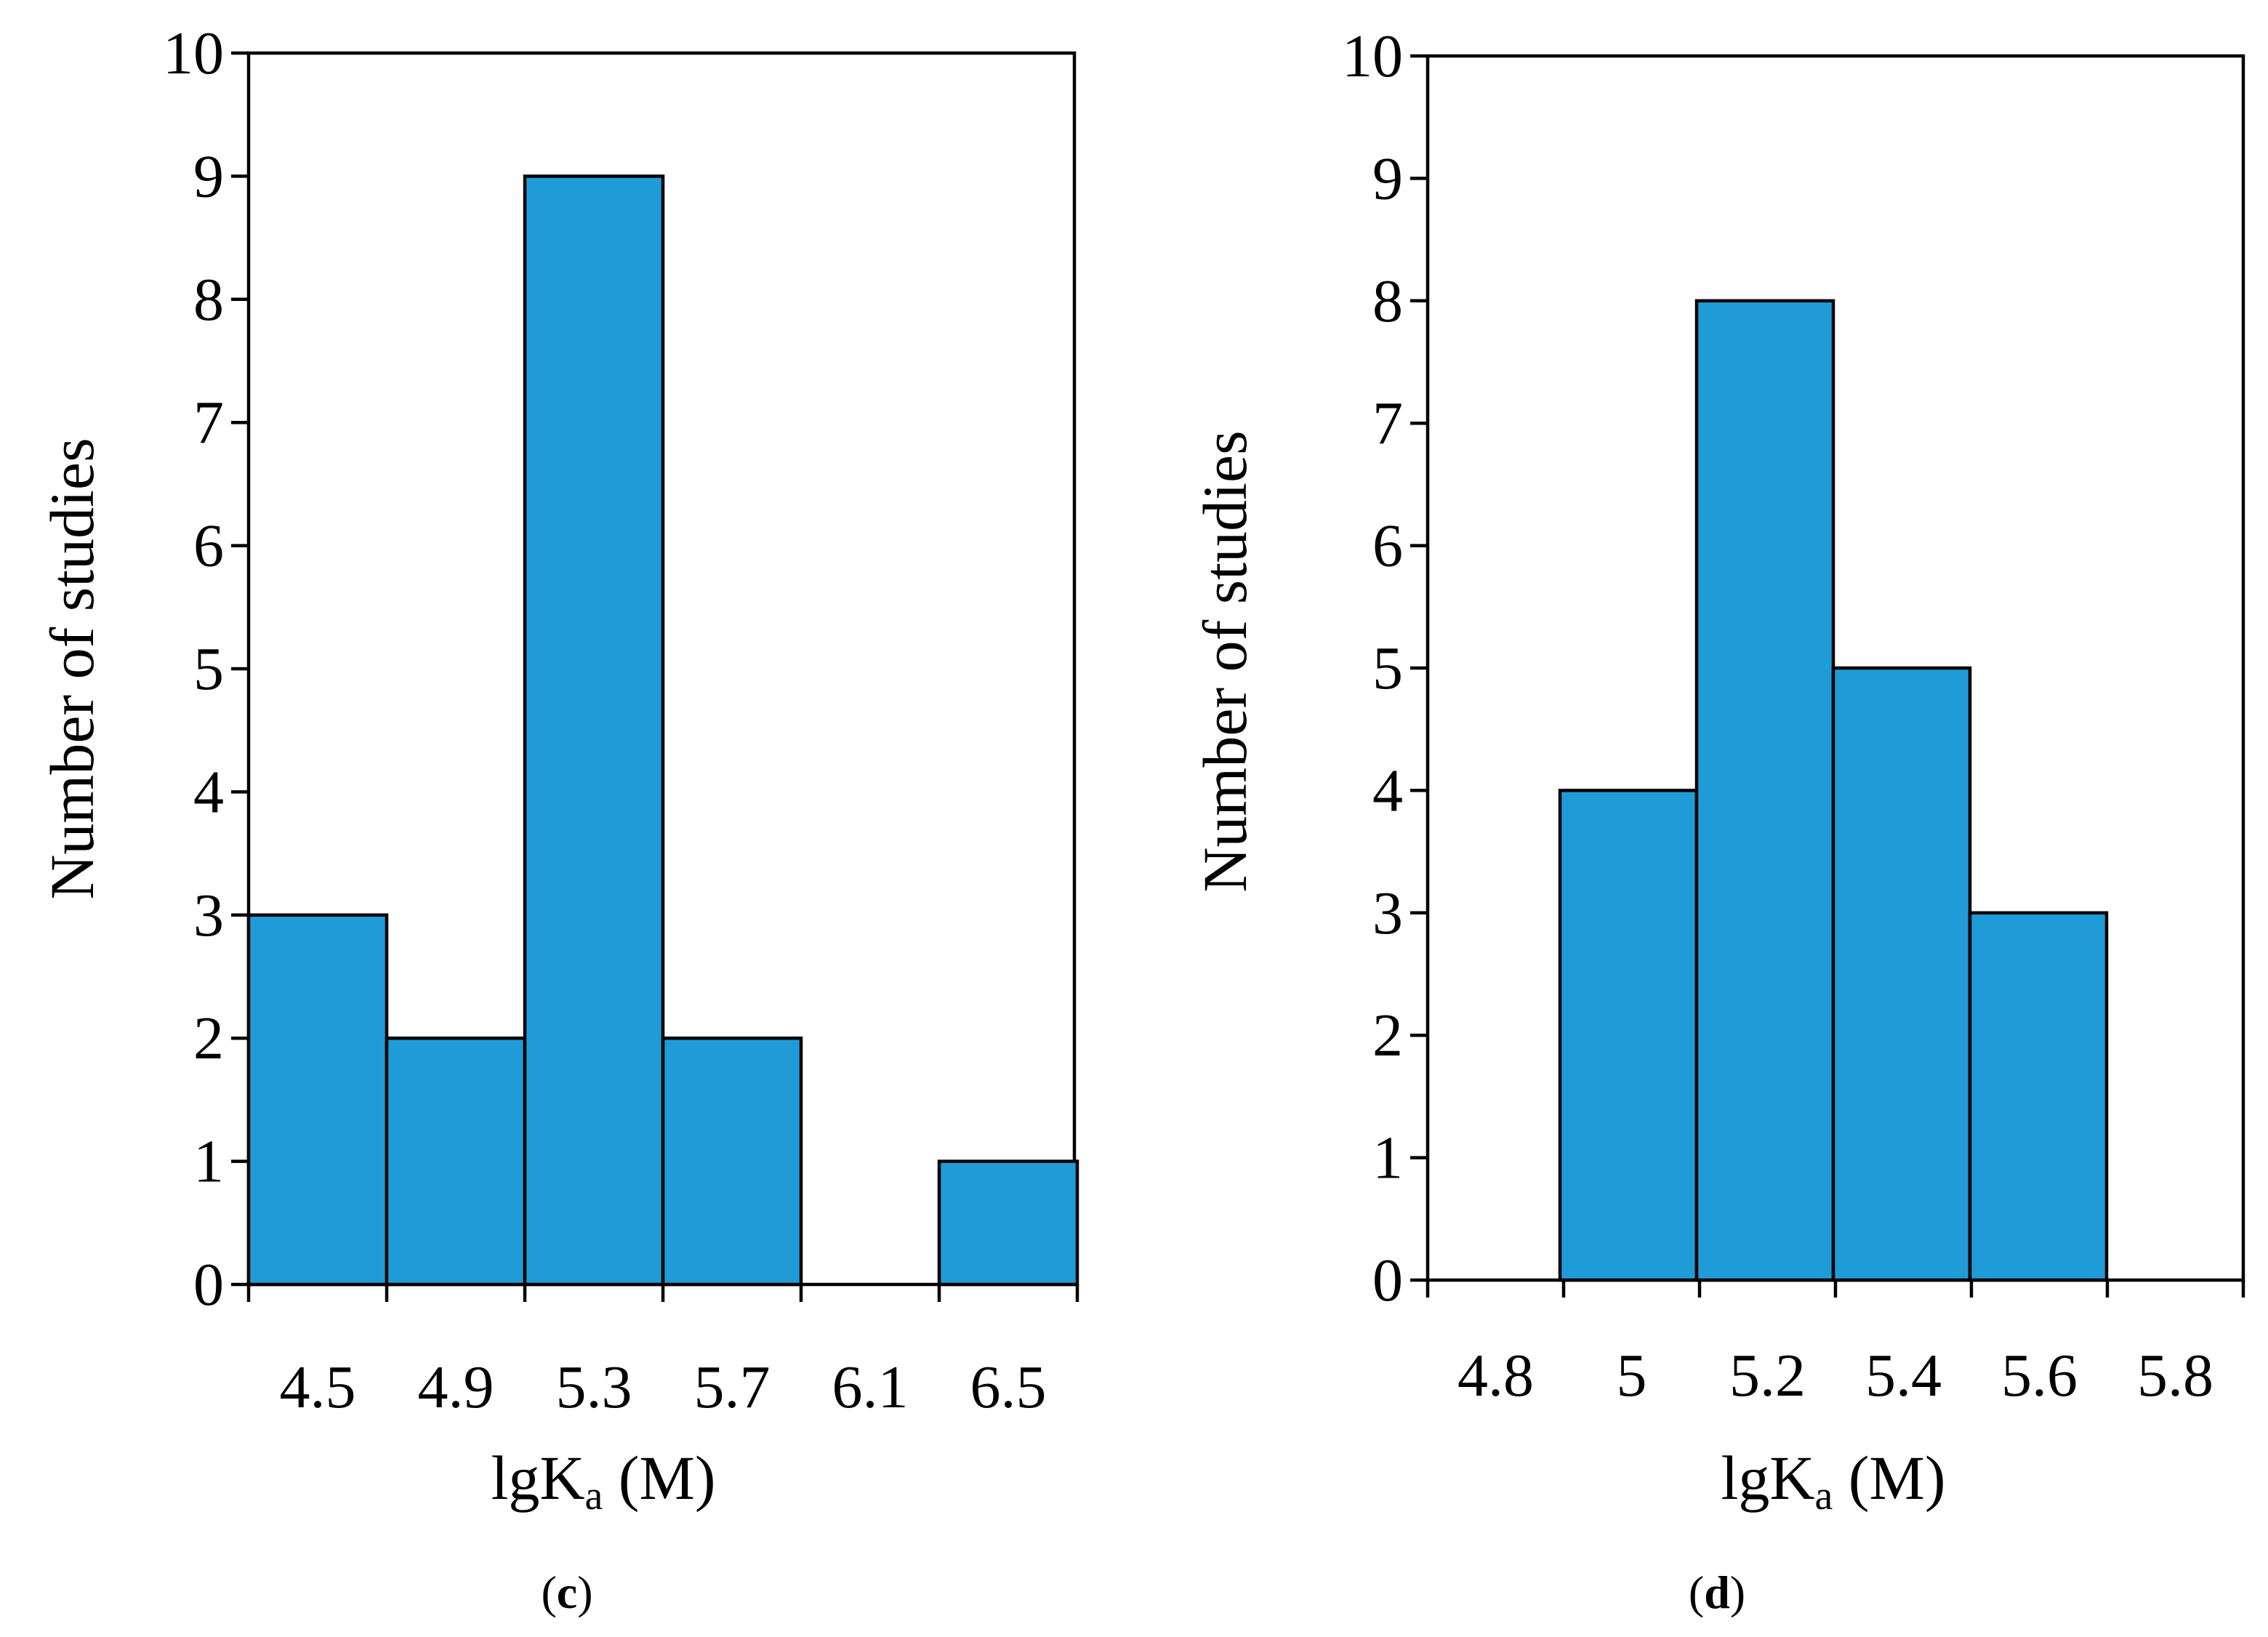 The image size is (2268, 1637). I want to click on panel-label-close-c: ), so click(584, 1592).